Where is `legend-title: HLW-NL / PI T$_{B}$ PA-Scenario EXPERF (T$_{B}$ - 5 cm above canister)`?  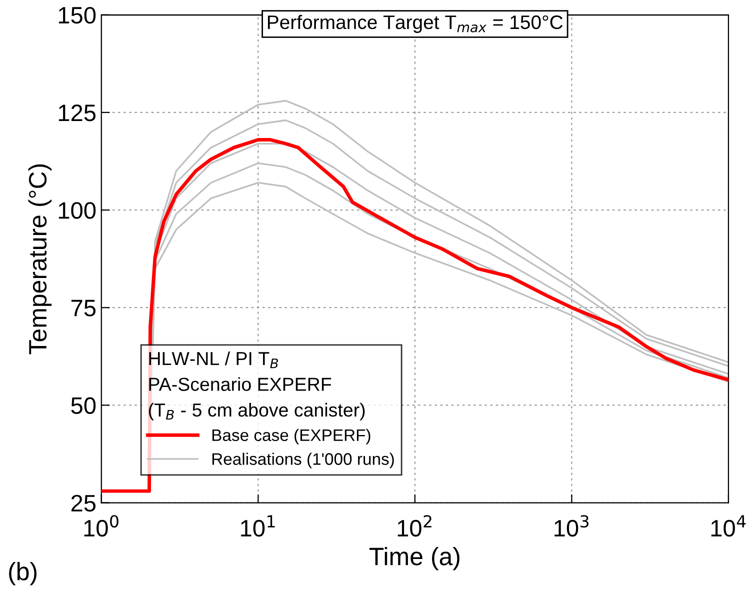 legend-title: HLW-NL / PI T$_{B}$ PA-Scenario EXPERF (T$_{B}$ - 5 cm above canister) is located at coordinates (256, 385).